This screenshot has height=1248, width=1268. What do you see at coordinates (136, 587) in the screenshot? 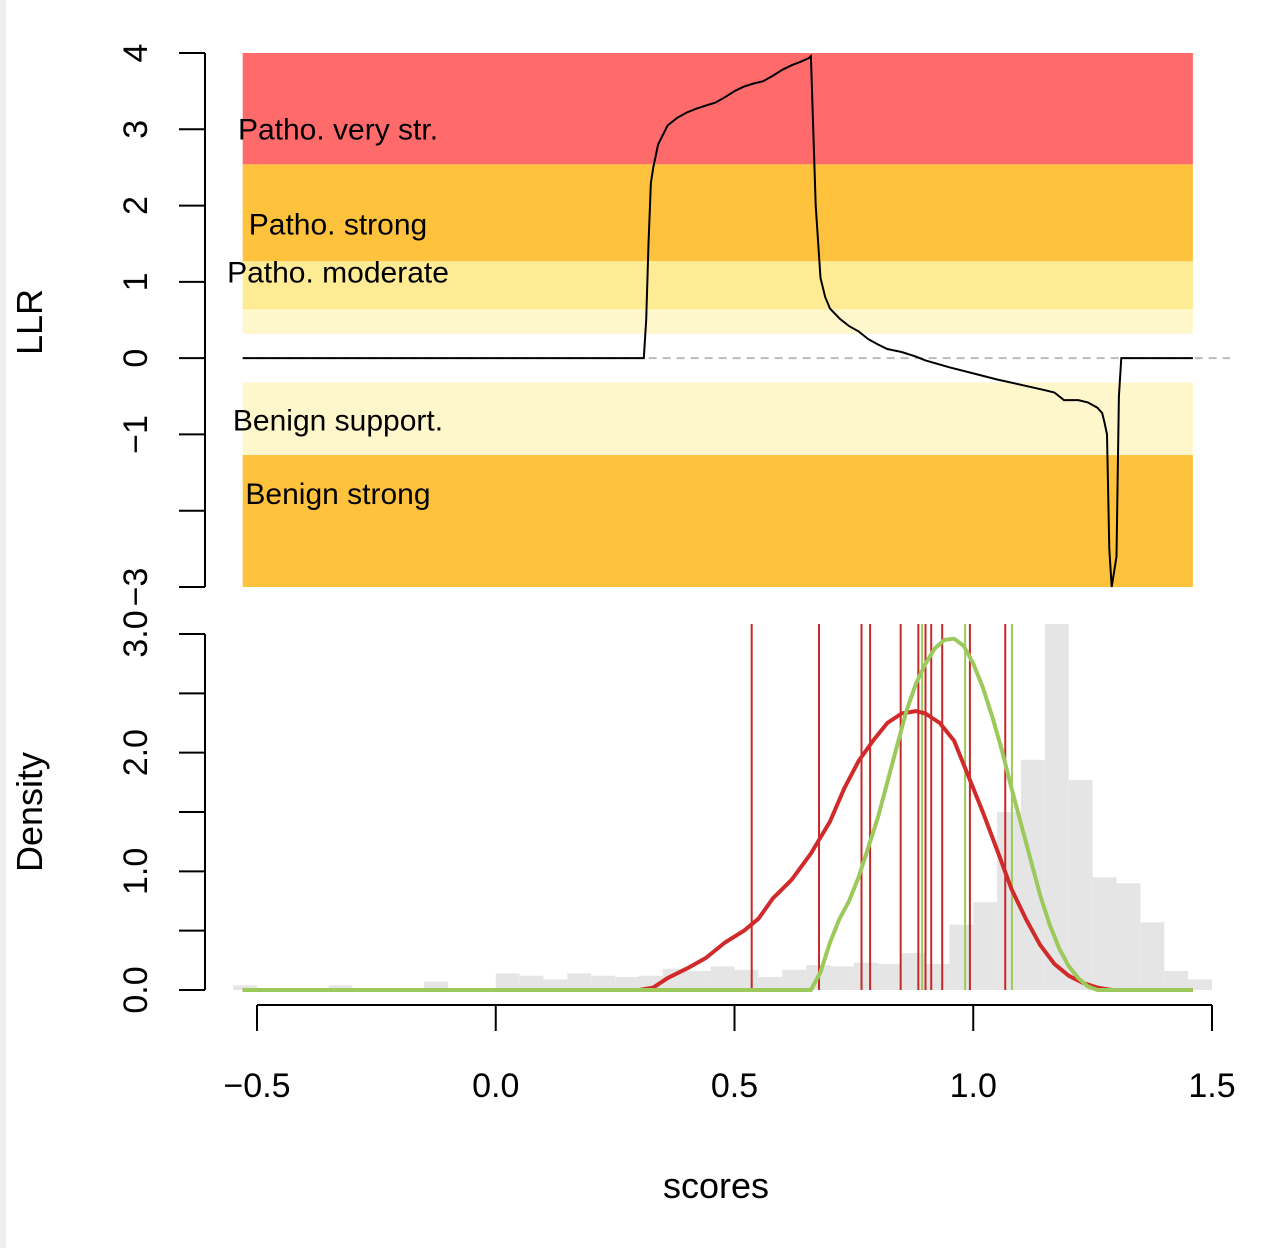
I see `llr-y-tick-label-7: −3` at bounding box center [136, 587].